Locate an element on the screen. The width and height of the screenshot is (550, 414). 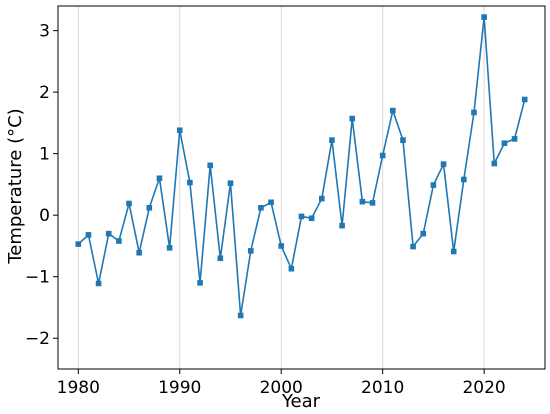
x-tick-label-1990: 1990 is located at coordinates (179, 388).